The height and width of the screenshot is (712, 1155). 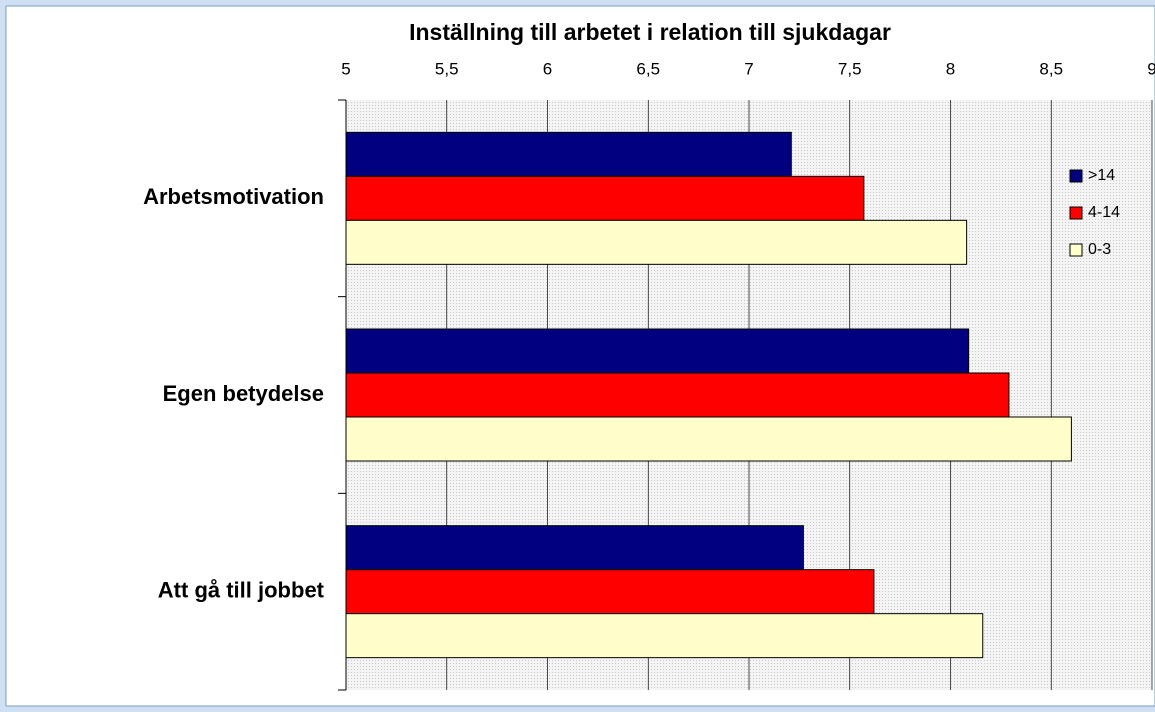 I want to click on x-tick-label: 7, so click(x=748, y=68).